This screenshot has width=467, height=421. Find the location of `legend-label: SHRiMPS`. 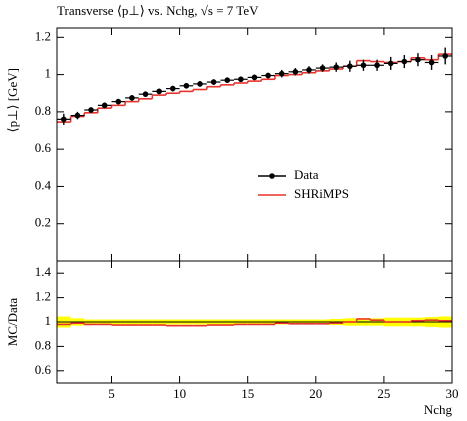

legend-label: SHRiMPS is located at coordinates (321, 193).